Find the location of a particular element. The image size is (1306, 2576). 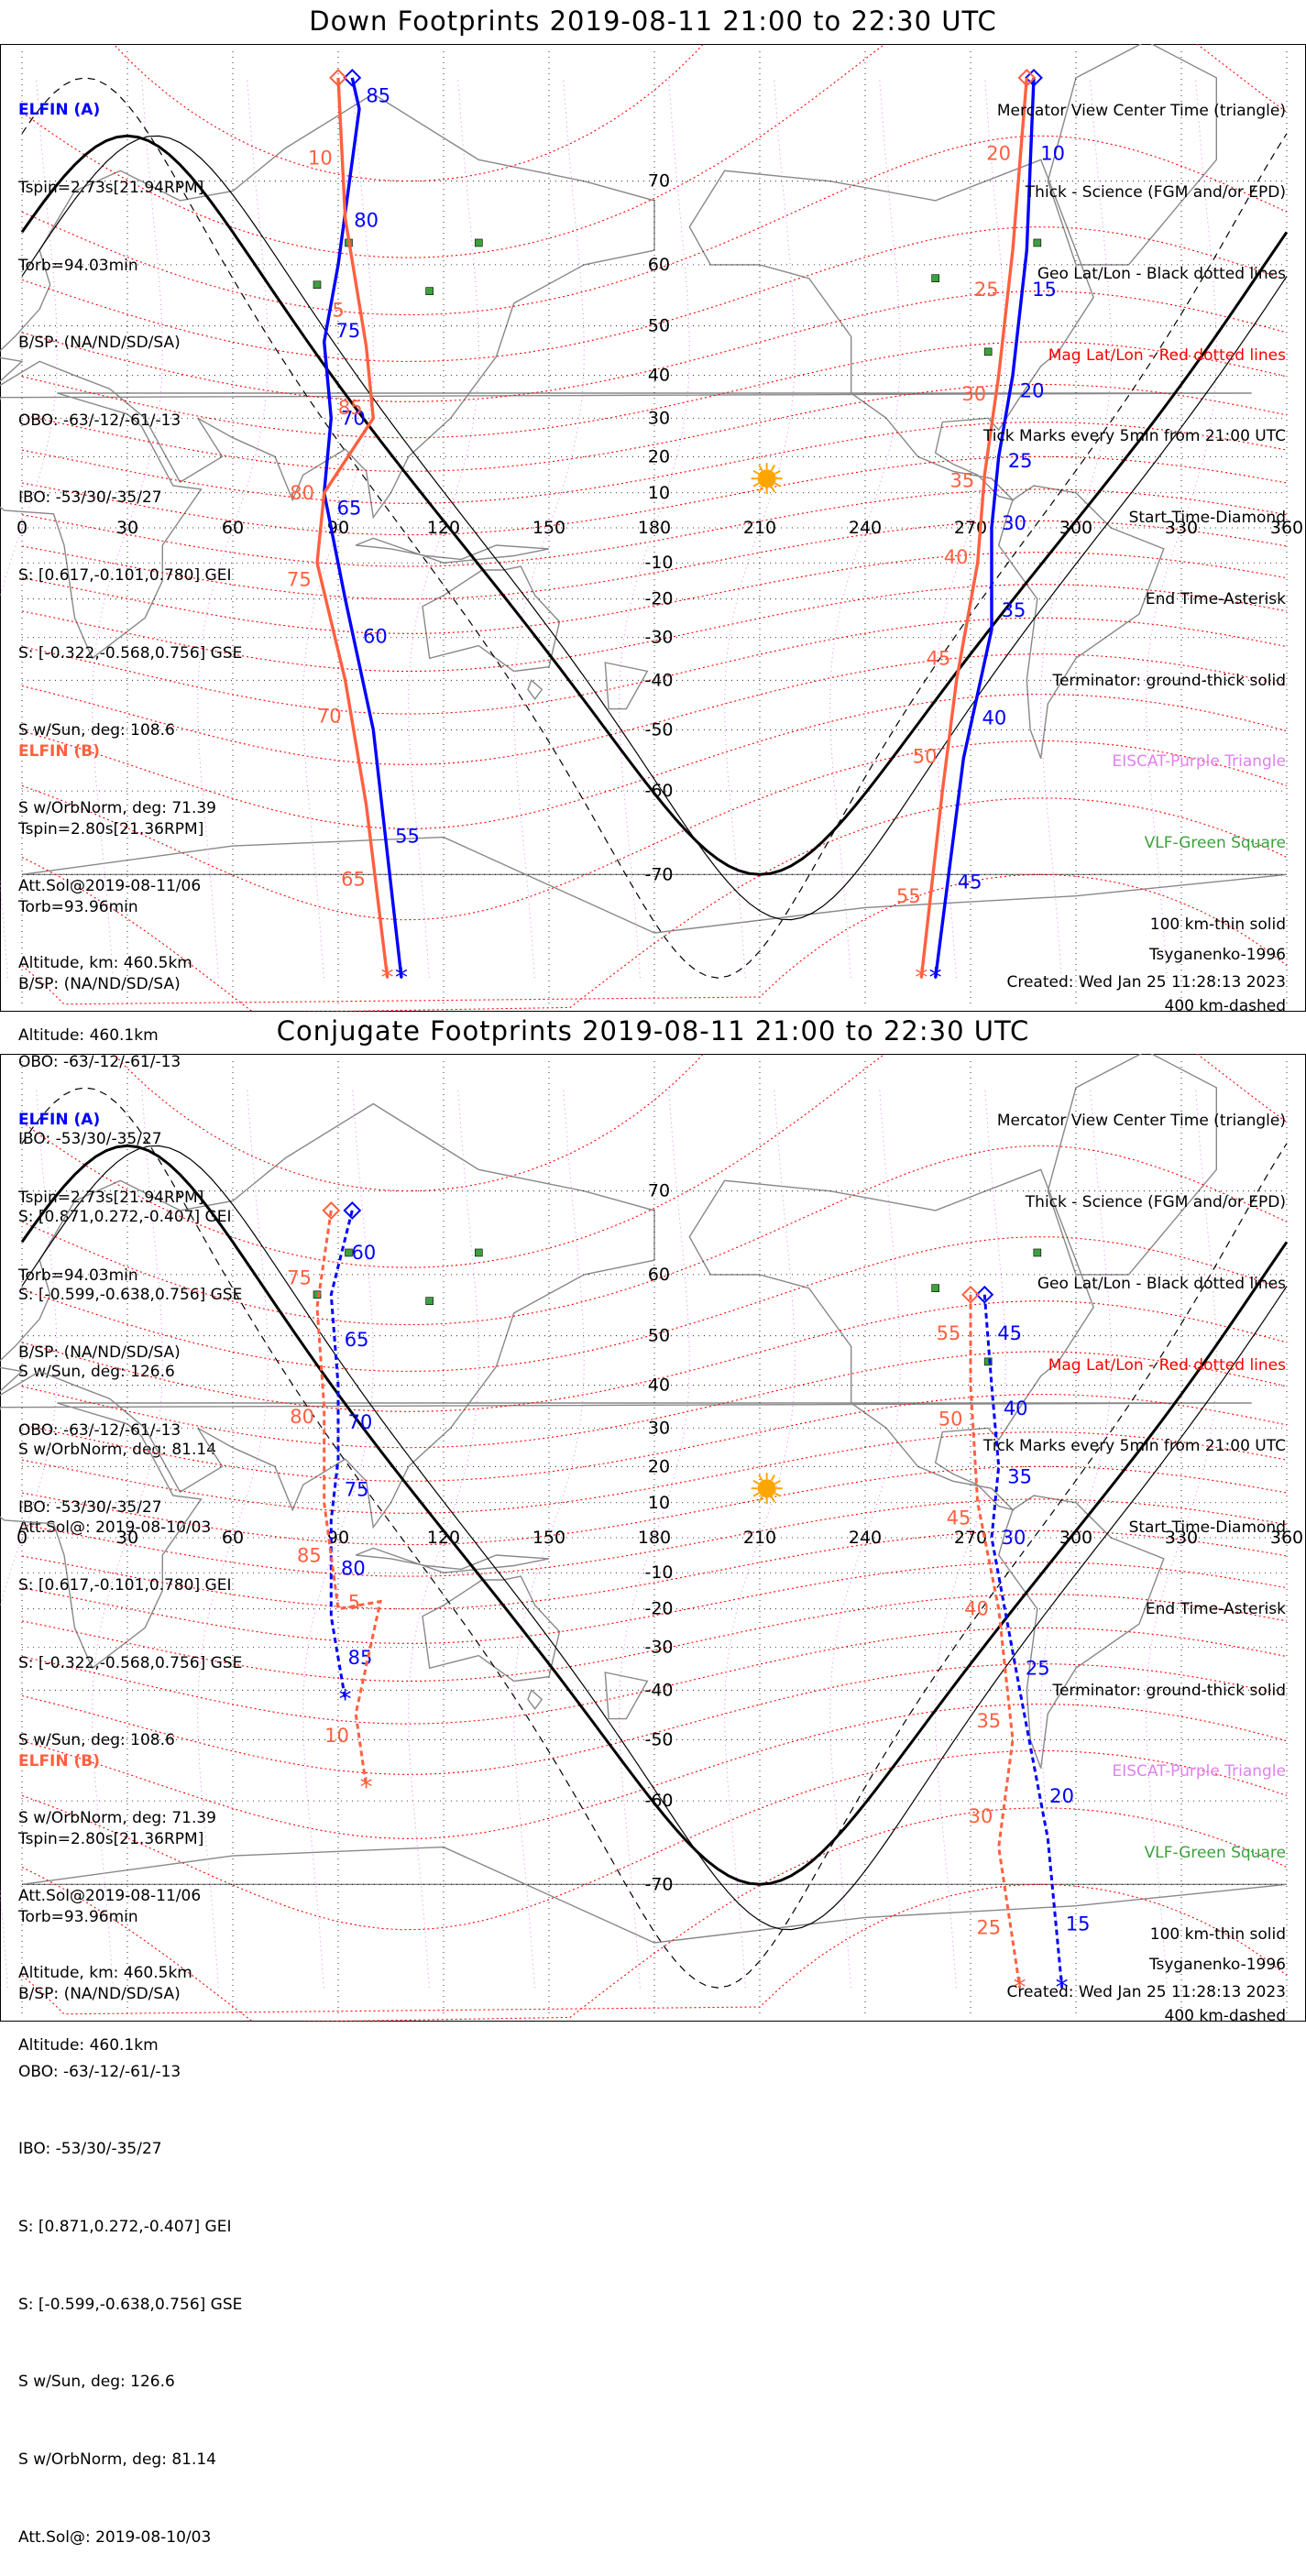

elfin-b-line: Tspin=2.80s[21.36RPM] is located at coordinates (111, 830).